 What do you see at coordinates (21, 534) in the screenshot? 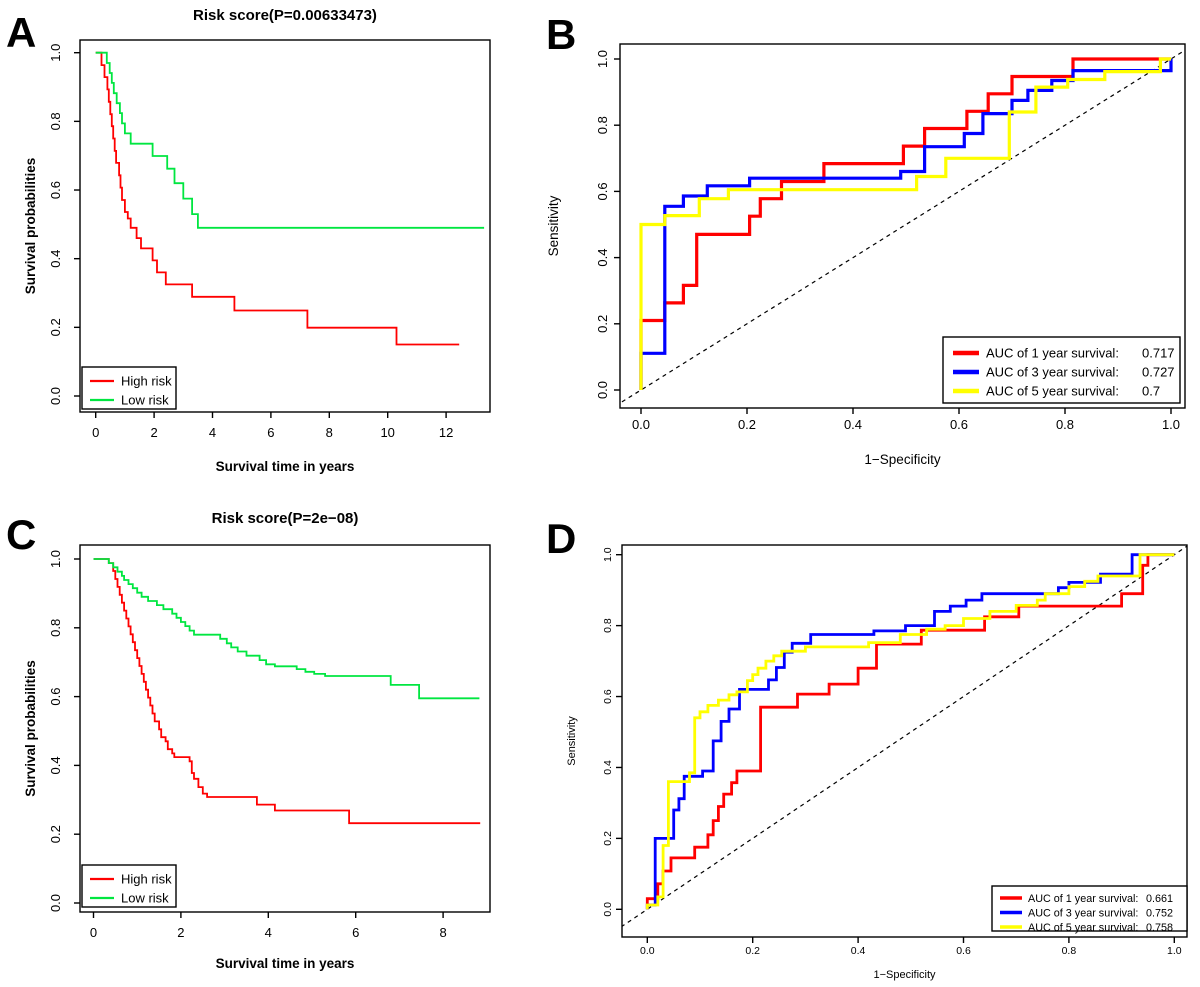
I see `panel-label-c: C` at bounding box center [21, 534].